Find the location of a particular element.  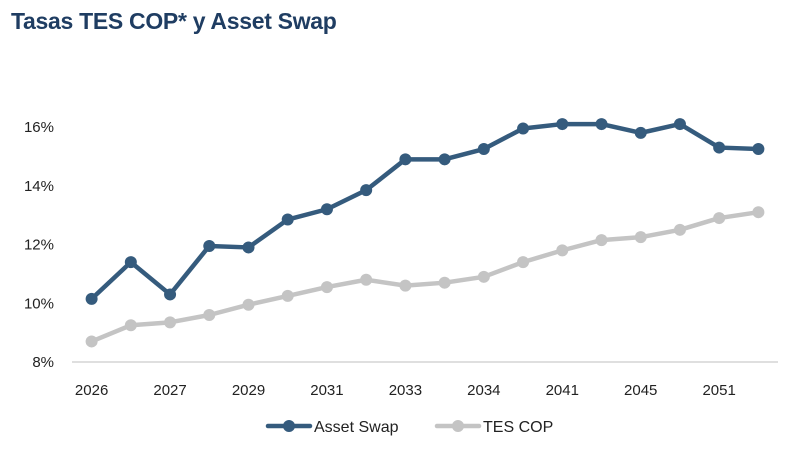

x-tick-label: 2029 is located at coordinates (248, 390).